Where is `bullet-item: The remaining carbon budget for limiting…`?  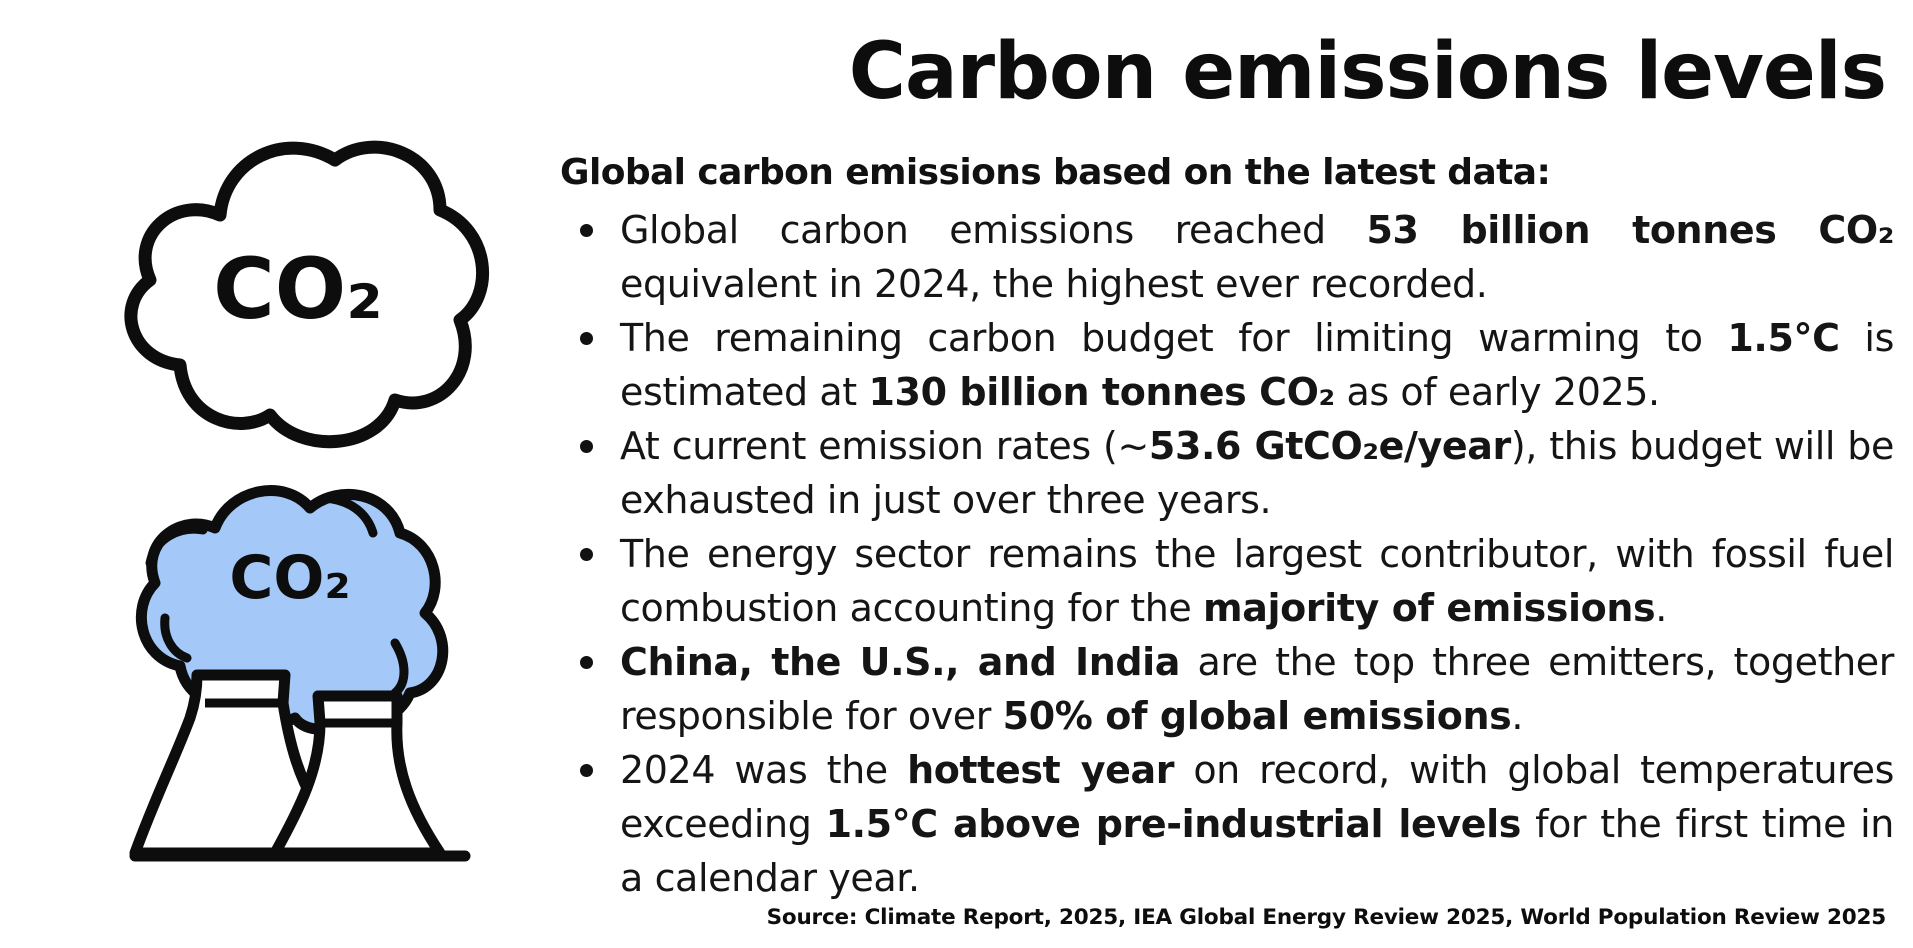 bullet-item: The remaining carbon budget for limiting… is located at coordinates (1237, 365).